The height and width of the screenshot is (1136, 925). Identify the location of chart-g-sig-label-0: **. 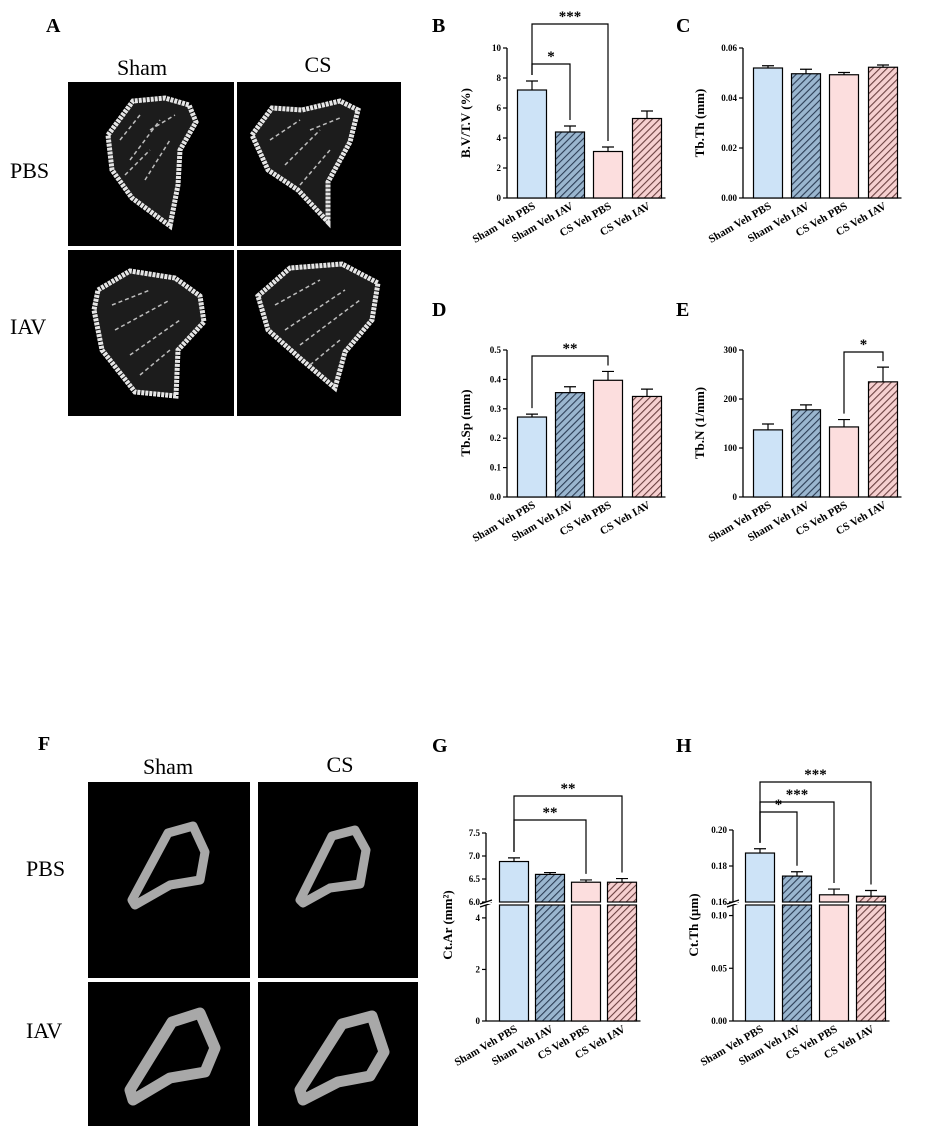
(550, 813).